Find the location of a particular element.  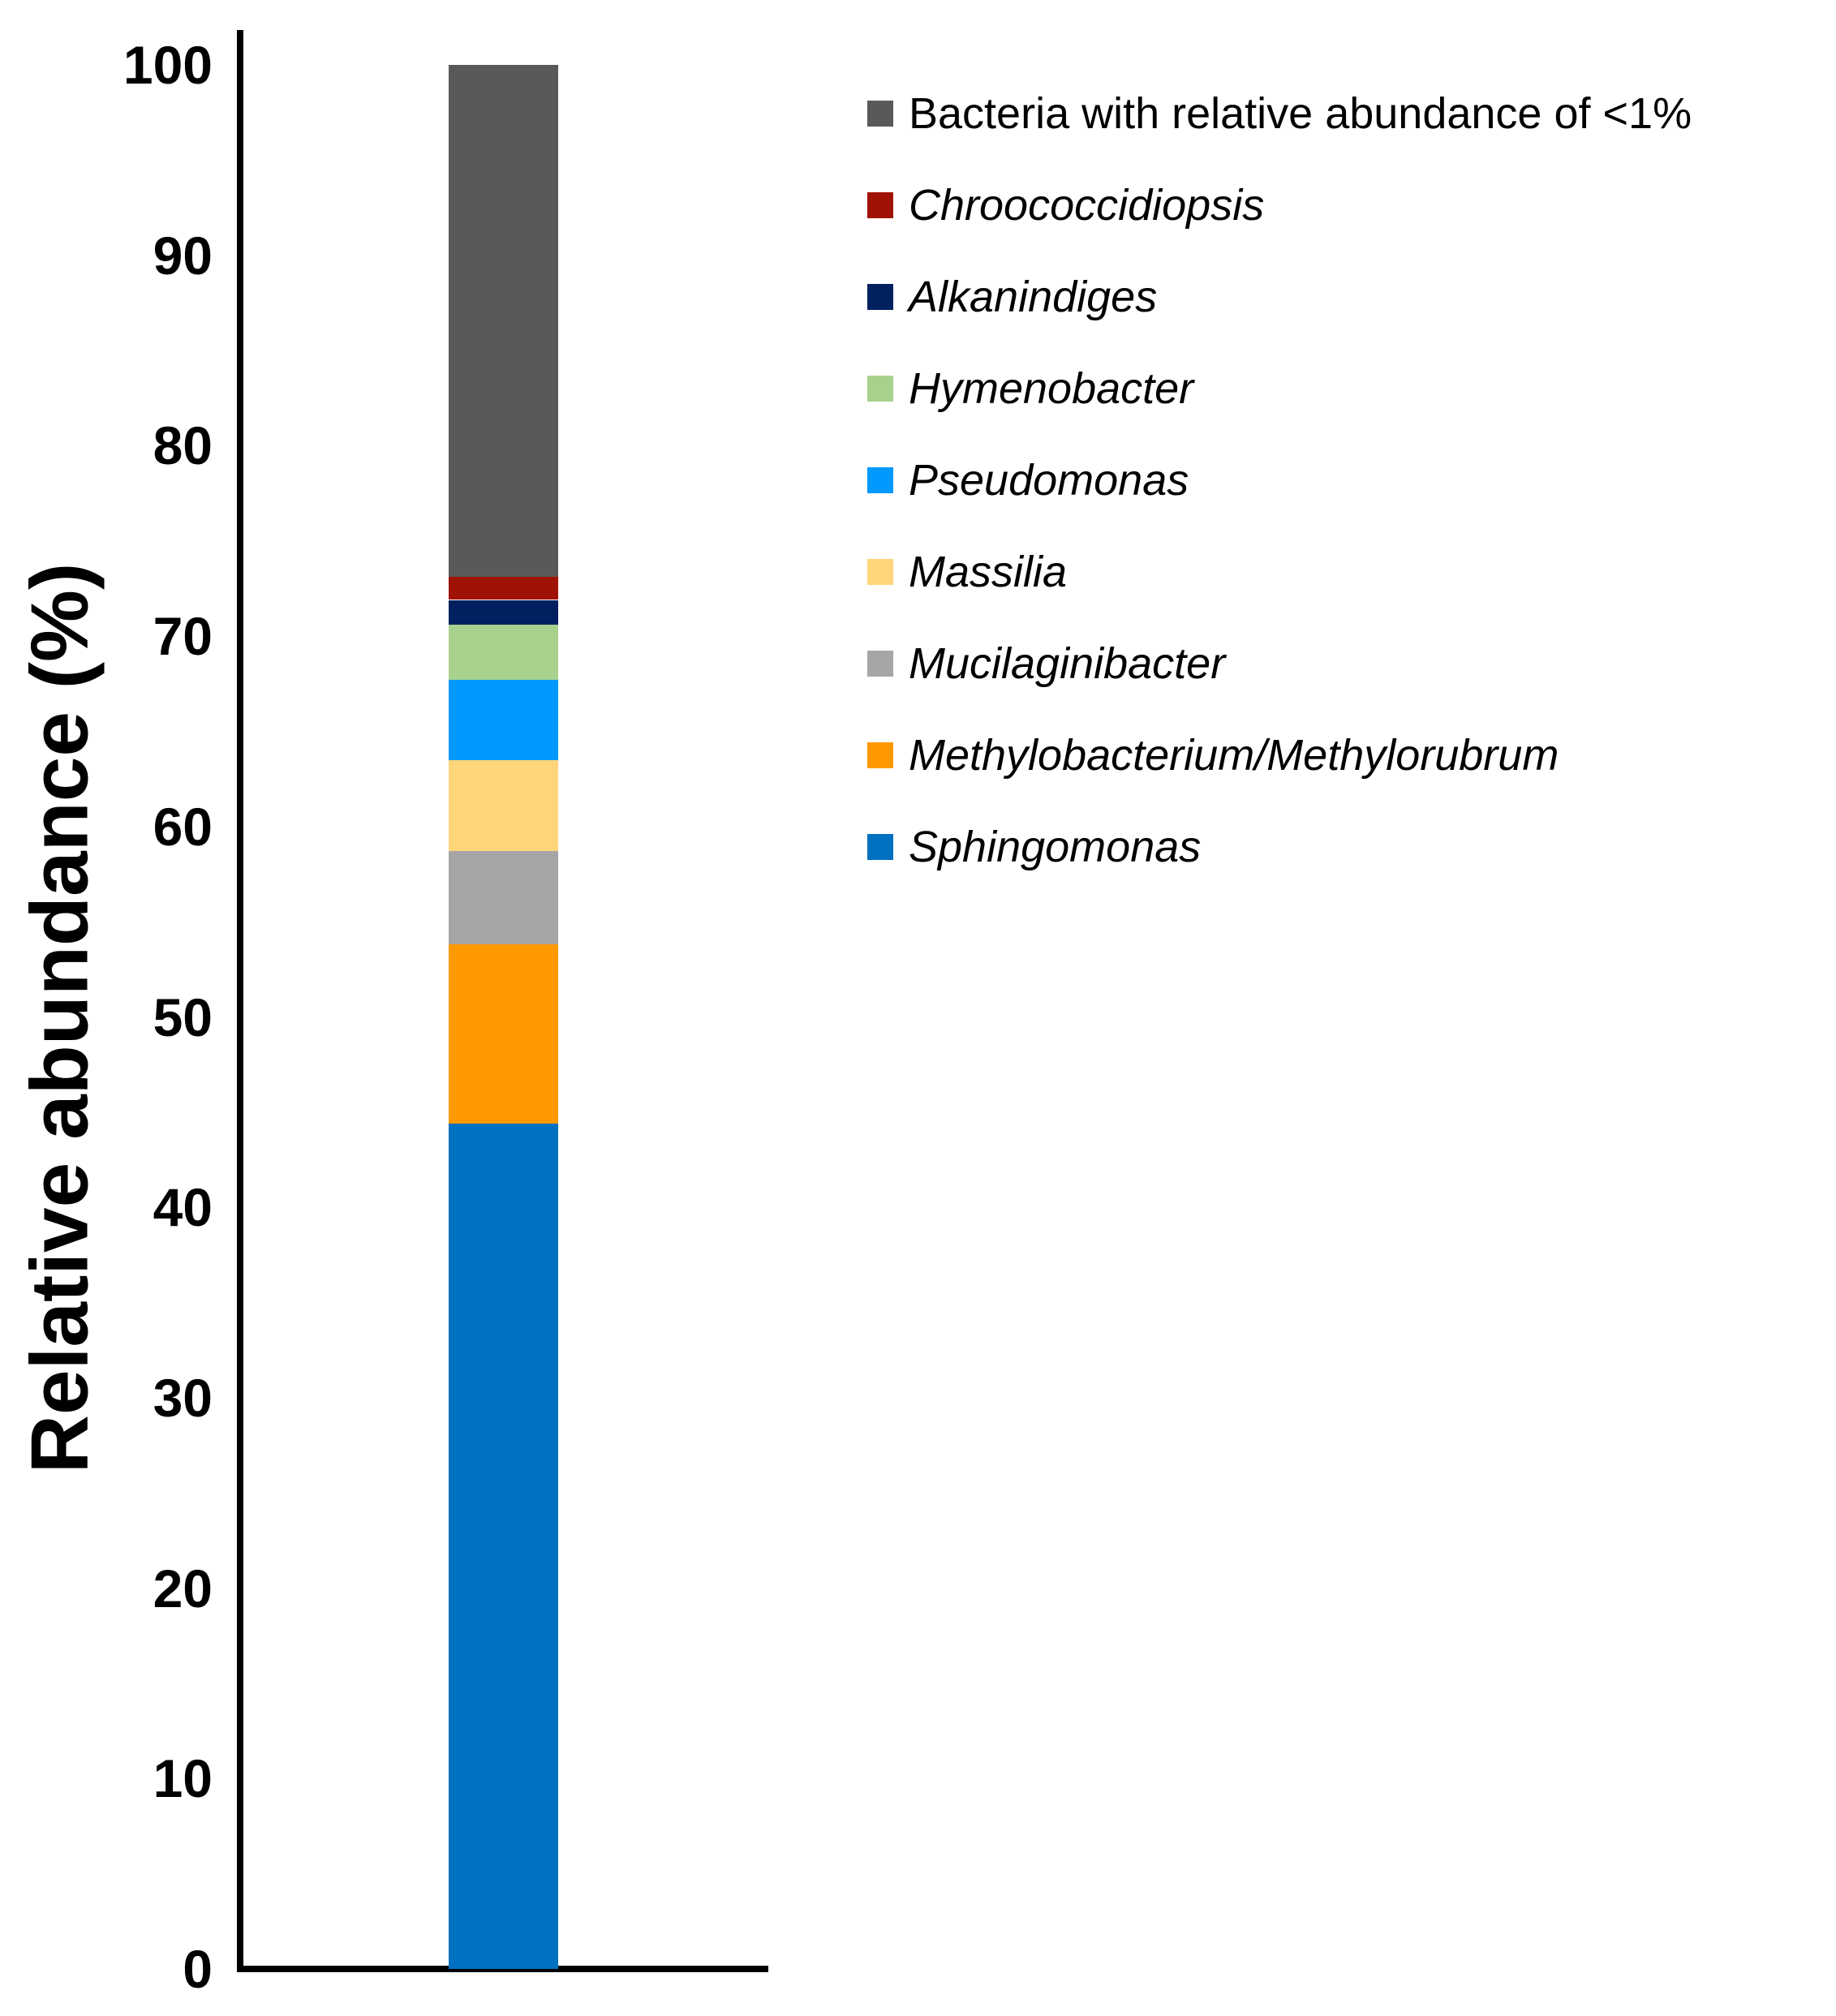

y-tick-label-10: 10 is located at coordinates (183, 1778).